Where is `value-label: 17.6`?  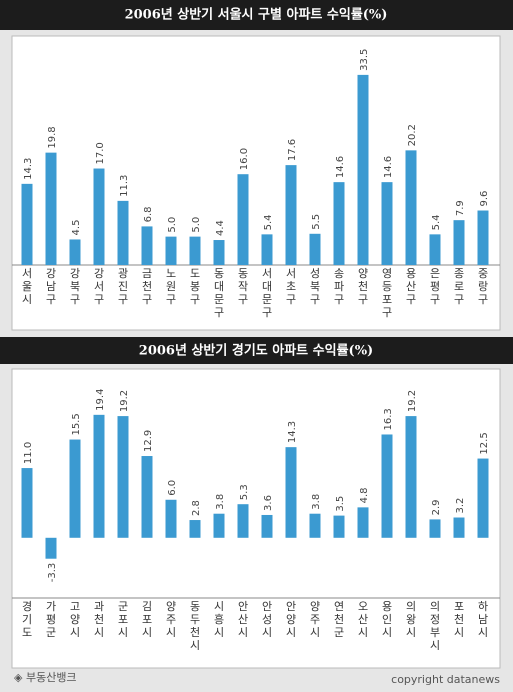
value-label: 17.6 is located at coordinates (292, 150).